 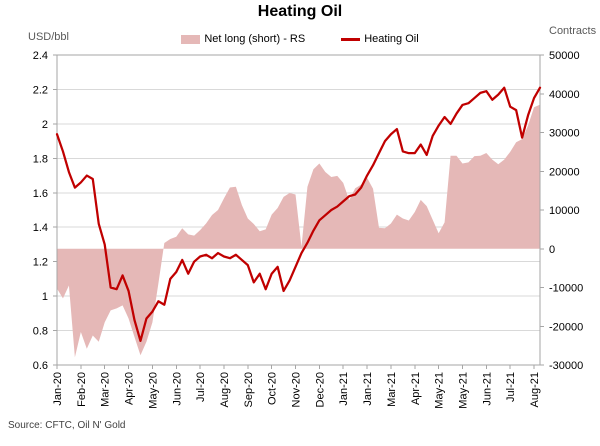 What do you see at coordinates (320, 389) in the screenshot?
I see `x-axis-tick-label: Dec-20` at bounding box center [320, 389].